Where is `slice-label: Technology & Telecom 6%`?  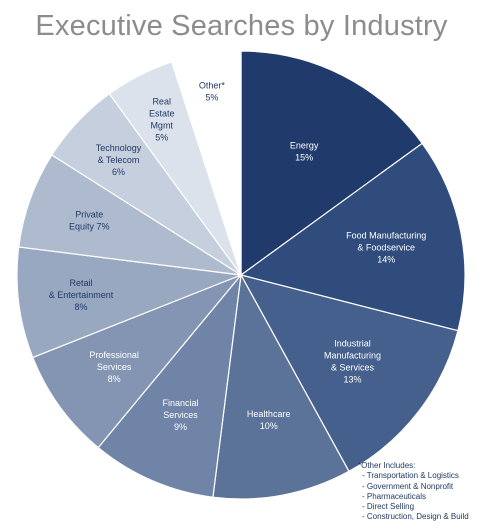 slice-label: Technology & Telecom 6% is located at coordinates (119, 160).